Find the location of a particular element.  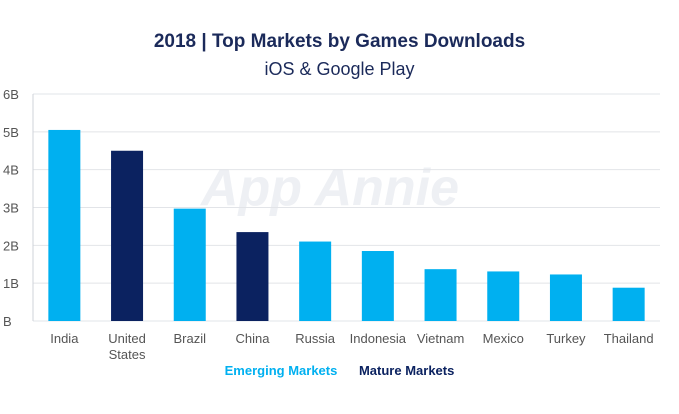

bar-mexico is located at coordinates (503, 296).